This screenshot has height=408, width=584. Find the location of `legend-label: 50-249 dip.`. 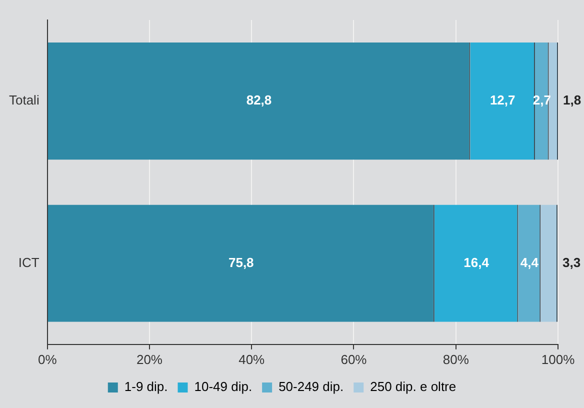

legend-label: 50-249 dip. is located at coordinates (311, 386).